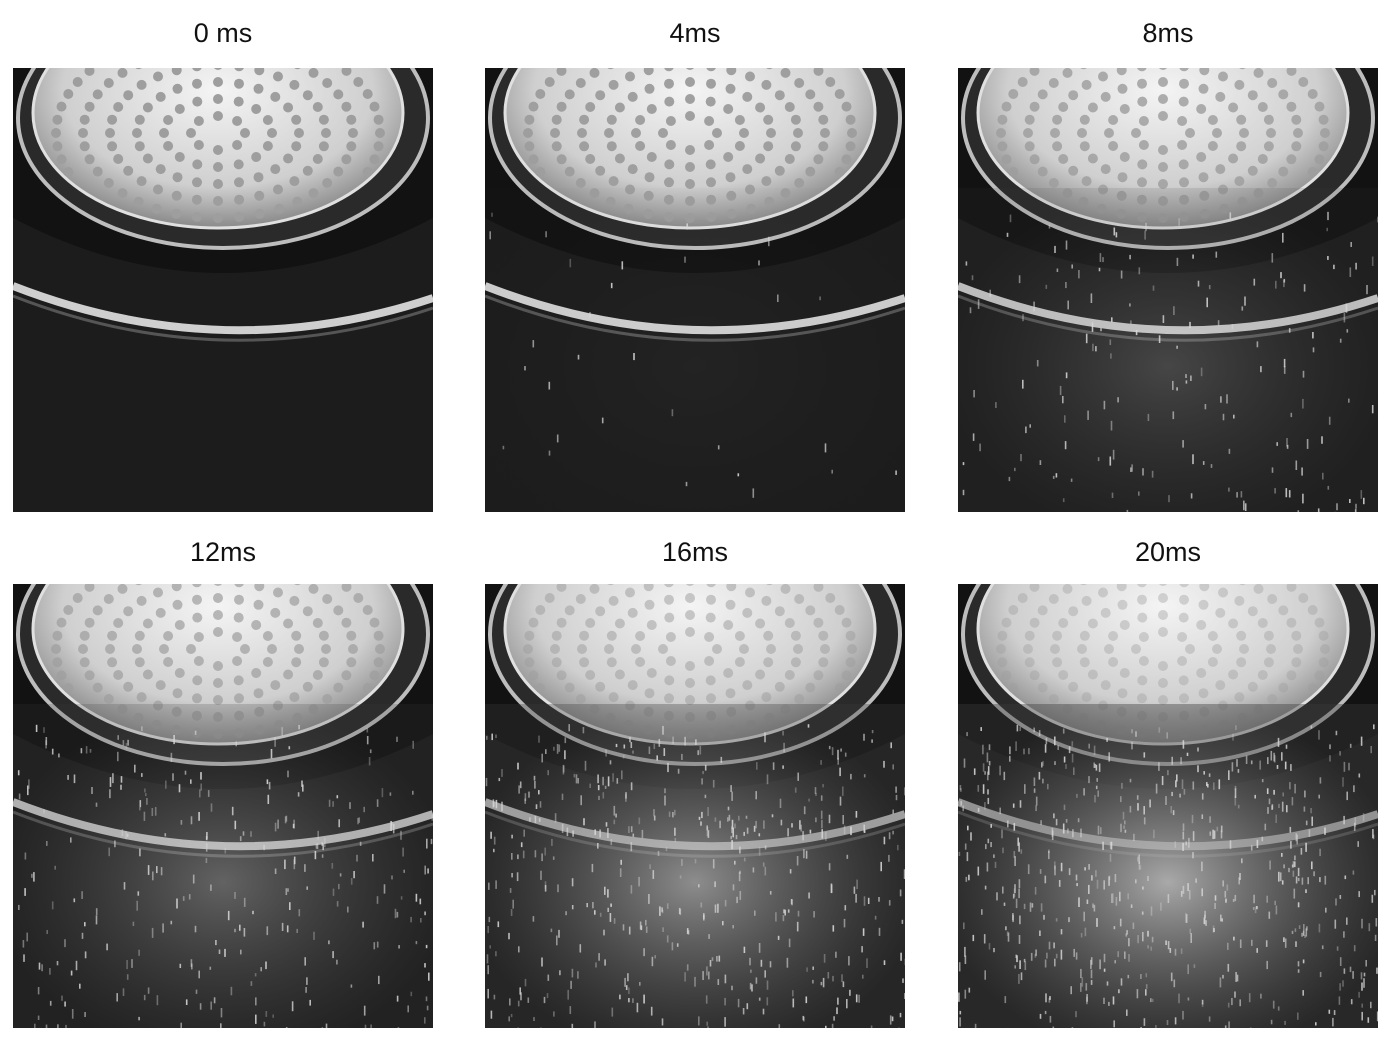  Describe the element at coordinates (223, 33) in the screenshot. I see `frame-label-0: 0 ms` at that location.